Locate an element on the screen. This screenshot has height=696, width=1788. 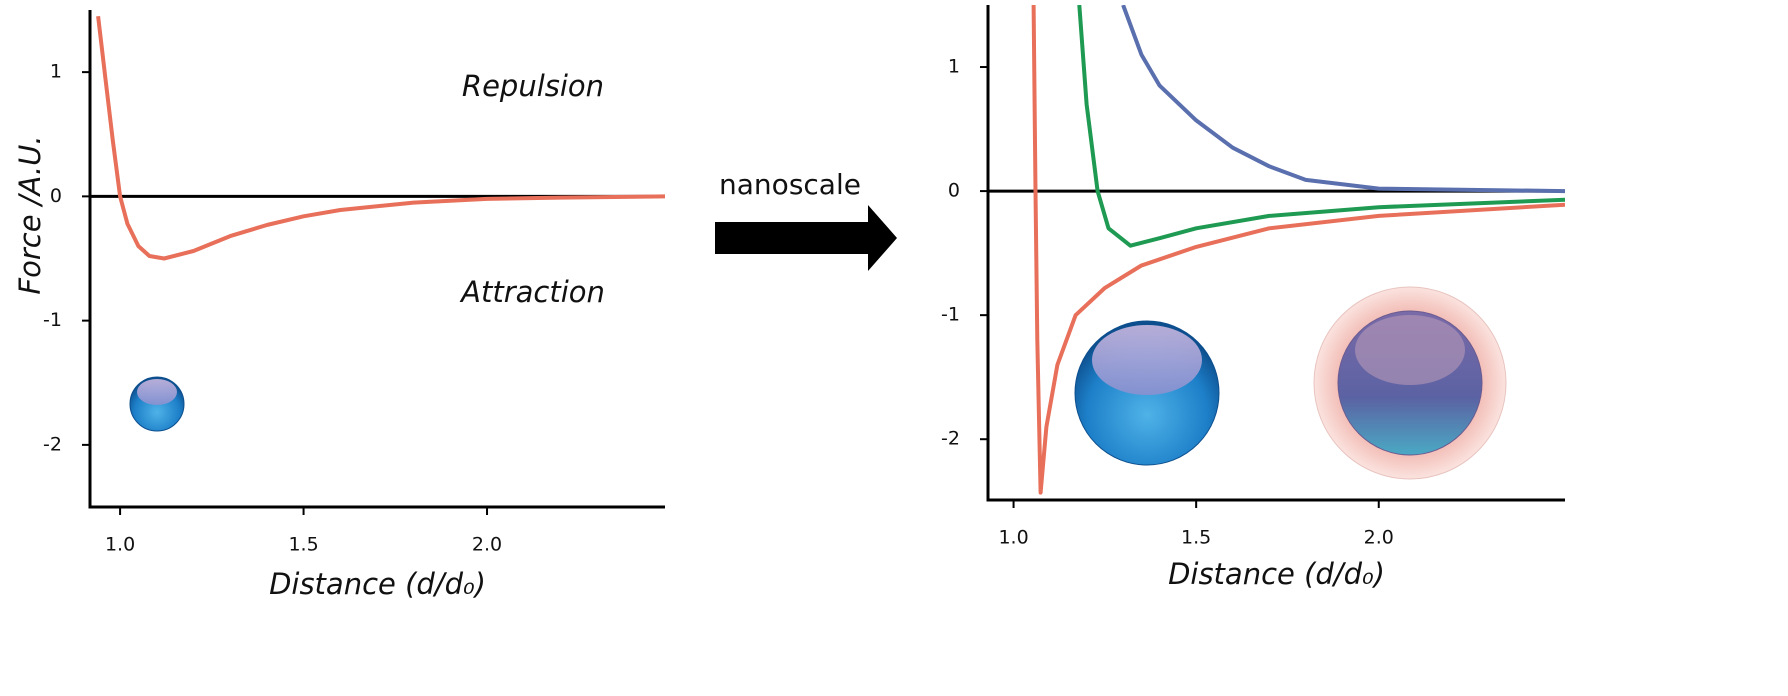
sphere-small is located at coordinates (157, 404).